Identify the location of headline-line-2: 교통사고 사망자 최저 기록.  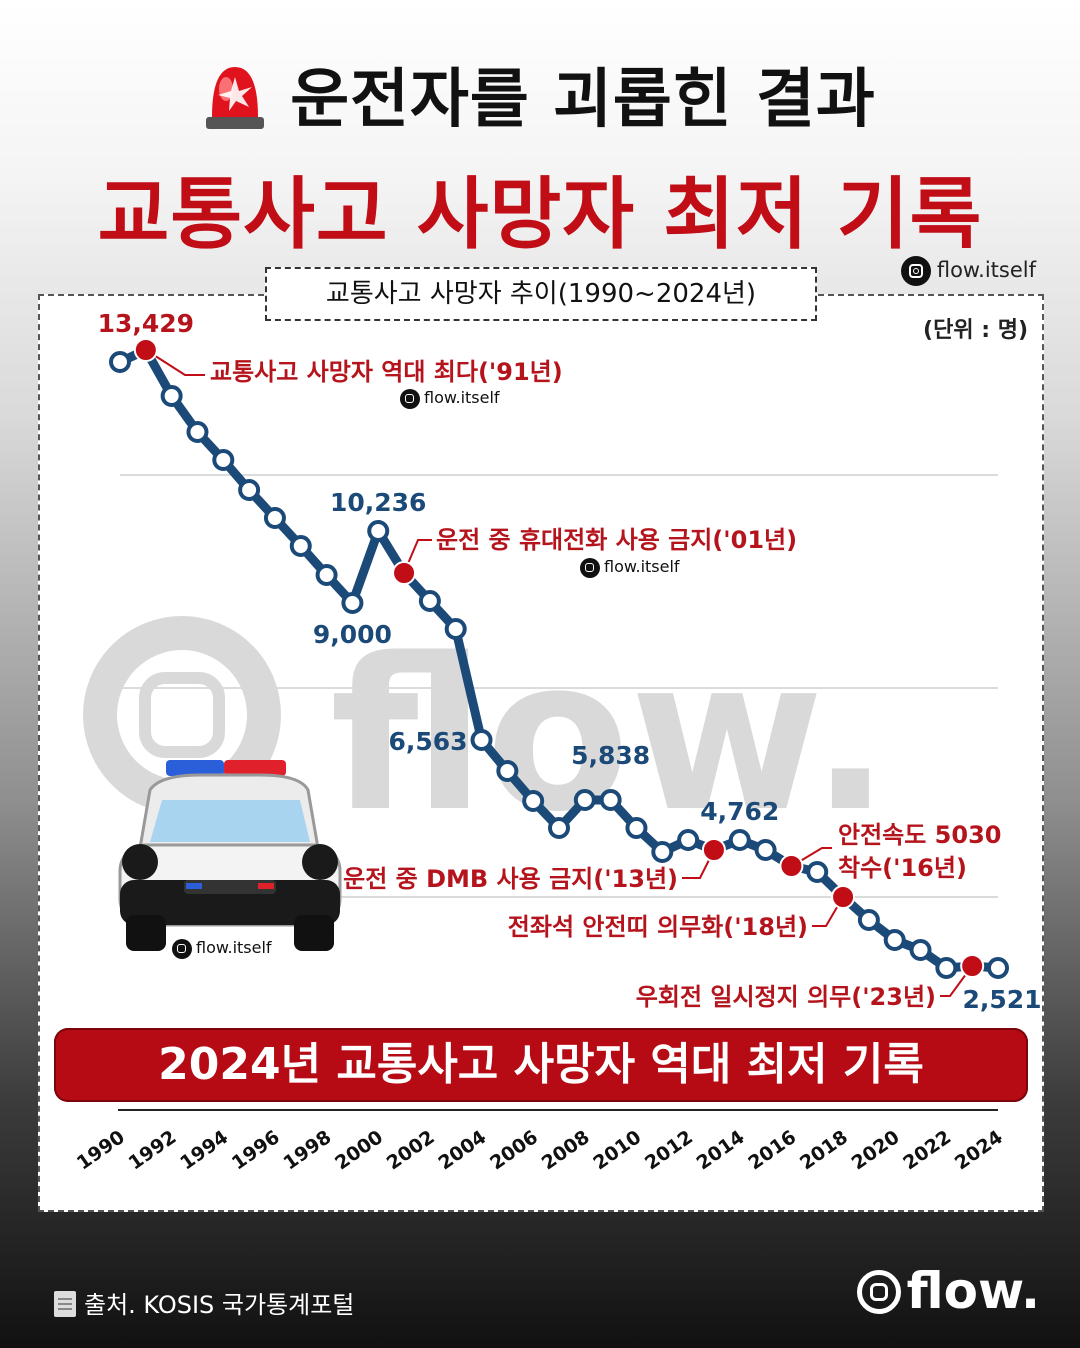
(540, 215).